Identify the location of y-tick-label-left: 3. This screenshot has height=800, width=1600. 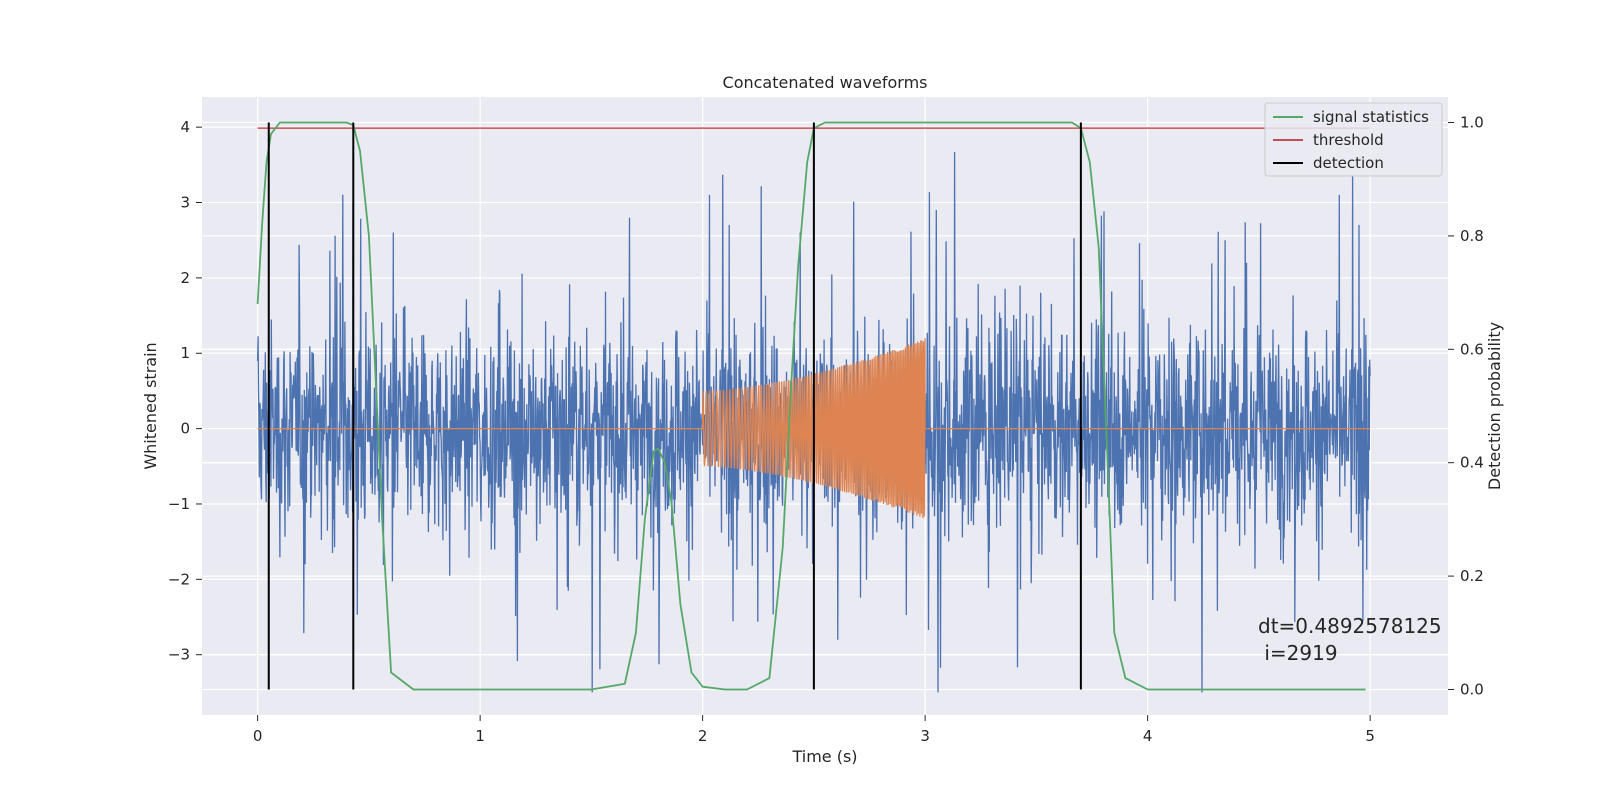
(185, 203).